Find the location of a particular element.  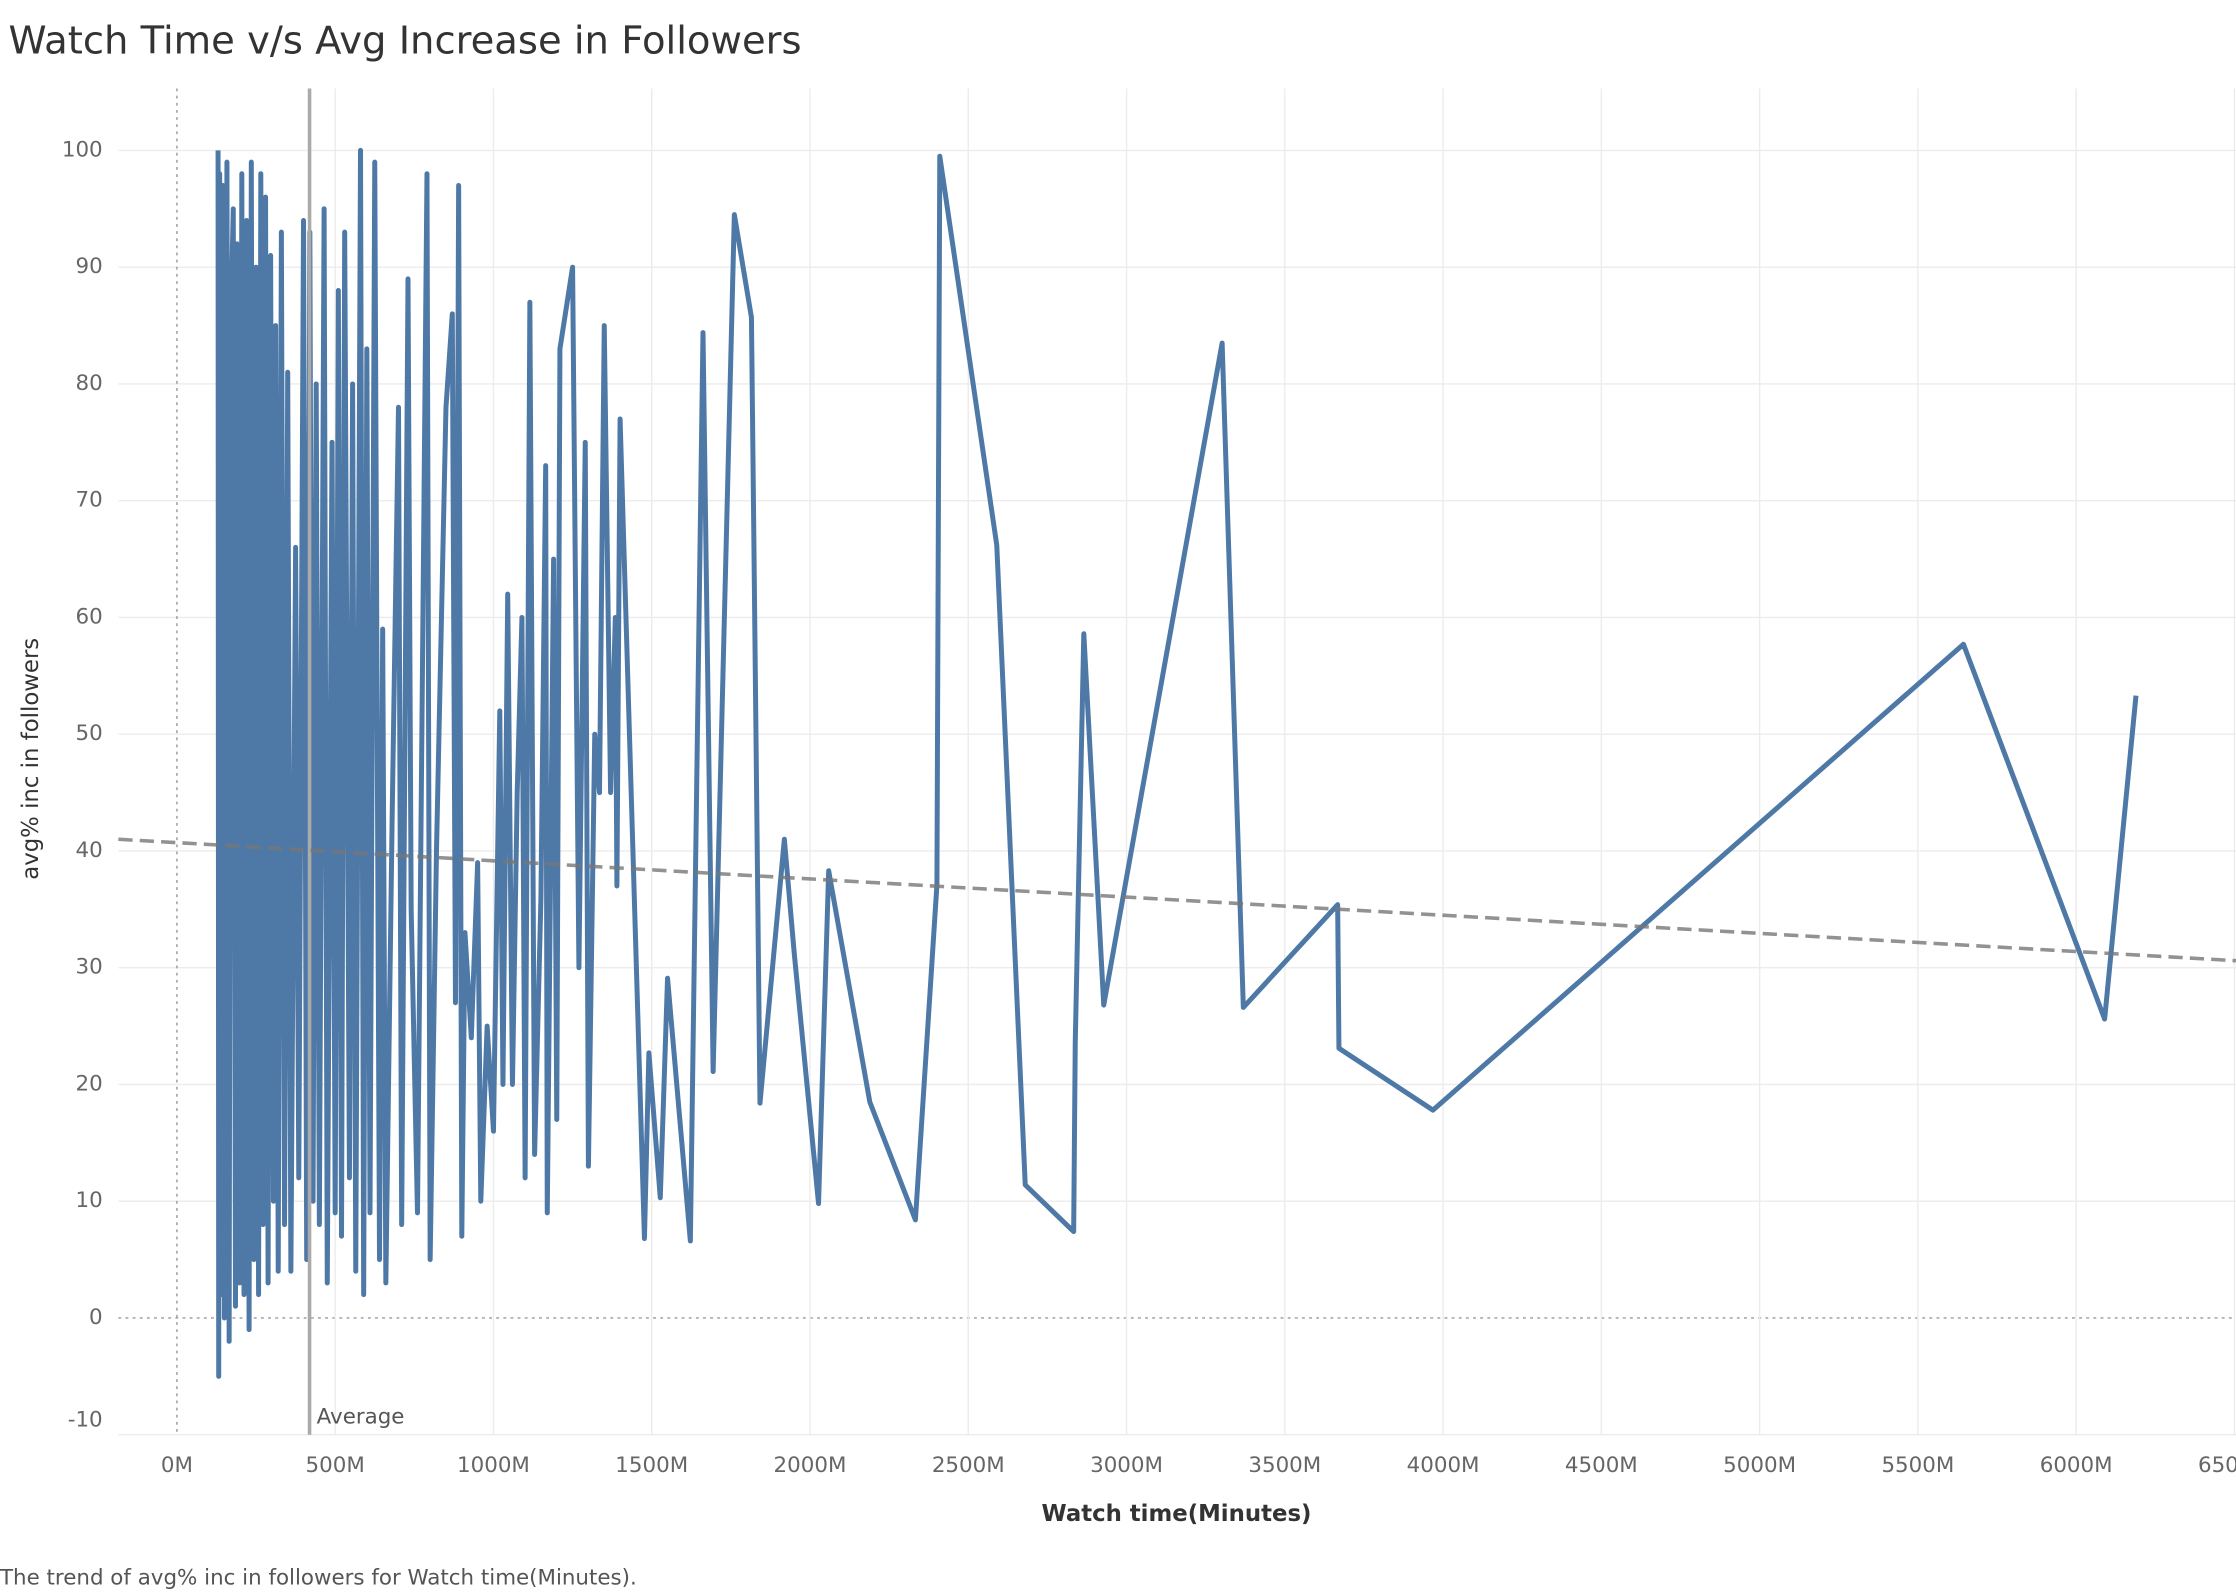

y-tick-label: 60 is located at coordinates (88, 616).